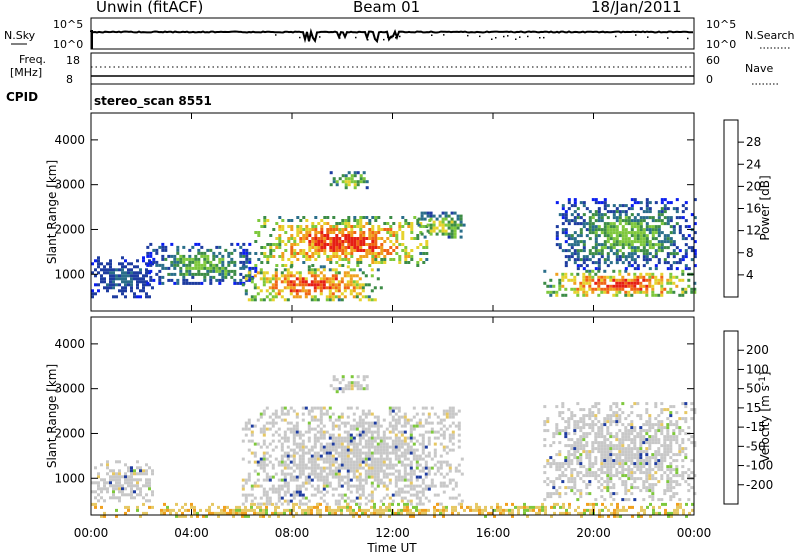 This screenshot has width=800, height=554. What do you see at coordinates (20, 35) in the screenshot?
I see `noise-left-label: N.Sky` at bounding box center [20, 35].